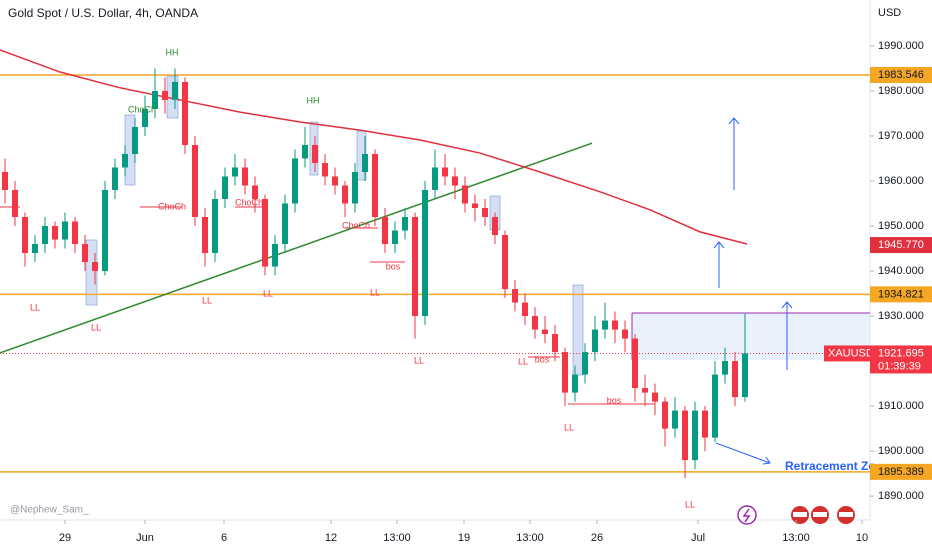 This screenshot has width=932, height=550. Describe the element at coordinates (901, 136) in the screenshot. I see `y-tick-label: 1970.000` at that location.